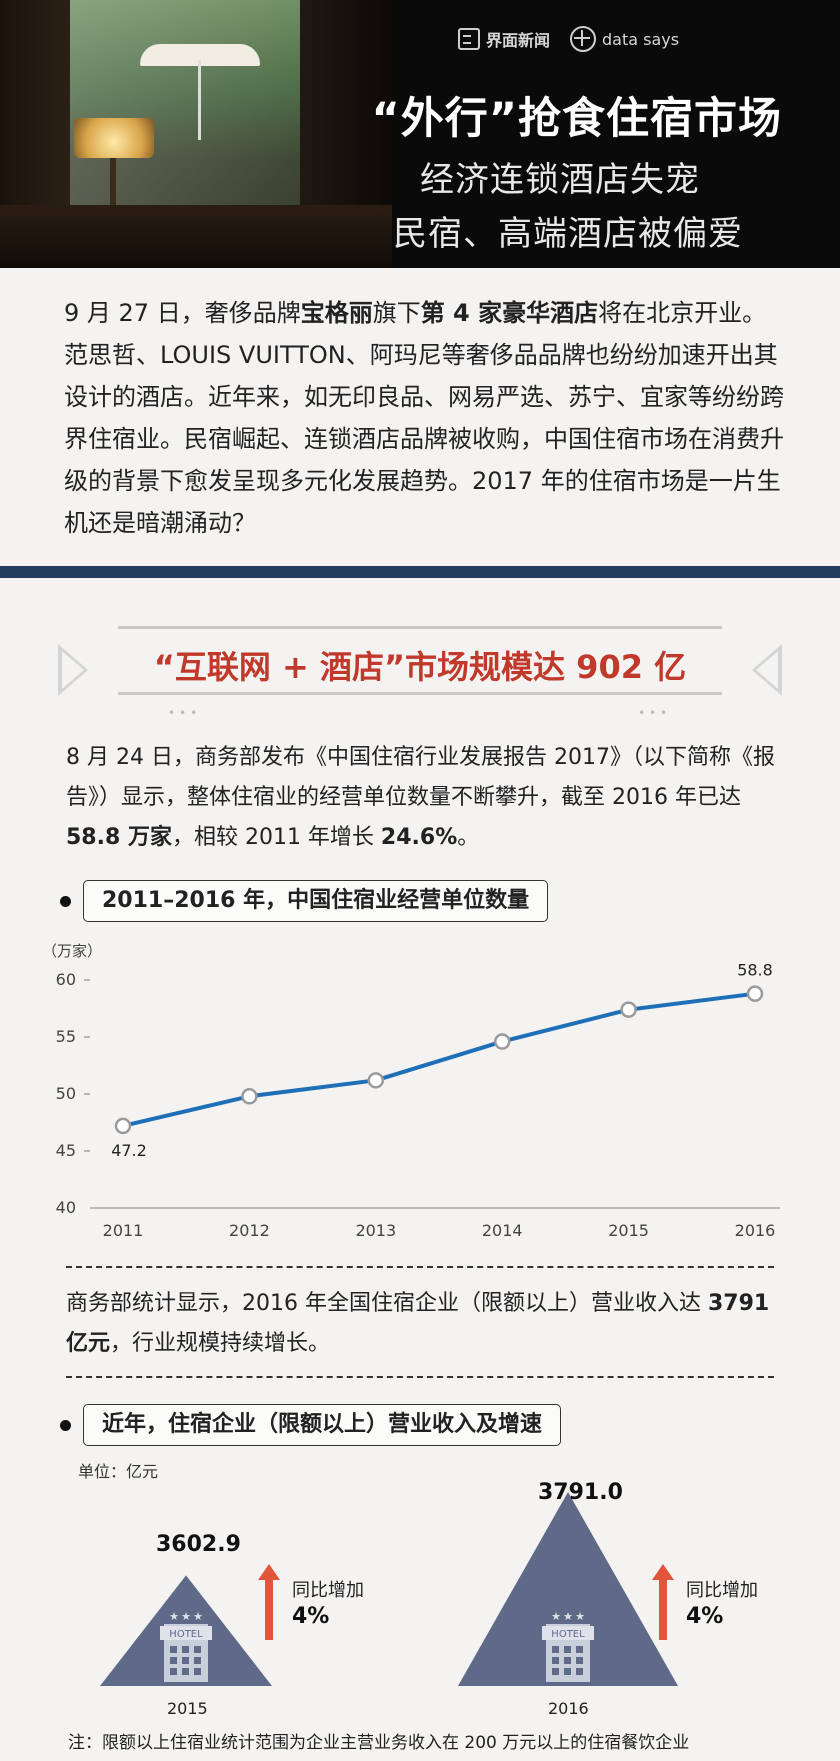 The width and height of the screenshot is (840, 1761). I want to click on value-label-2016: 3791.0, so click(580, 1492).